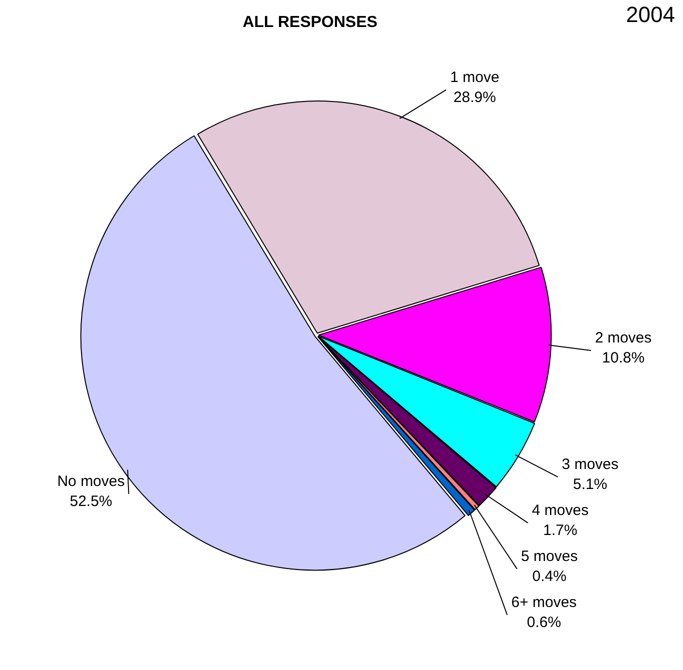  I want to click on data-label: 0.6%, so click(544, 622).